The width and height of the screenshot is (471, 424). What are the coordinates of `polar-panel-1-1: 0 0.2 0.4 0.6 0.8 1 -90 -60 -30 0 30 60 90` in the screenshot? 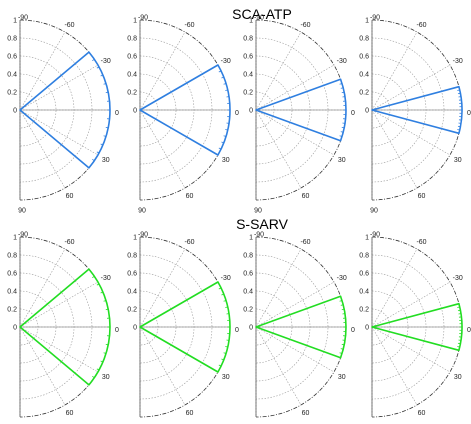 It's located at (63, 115).